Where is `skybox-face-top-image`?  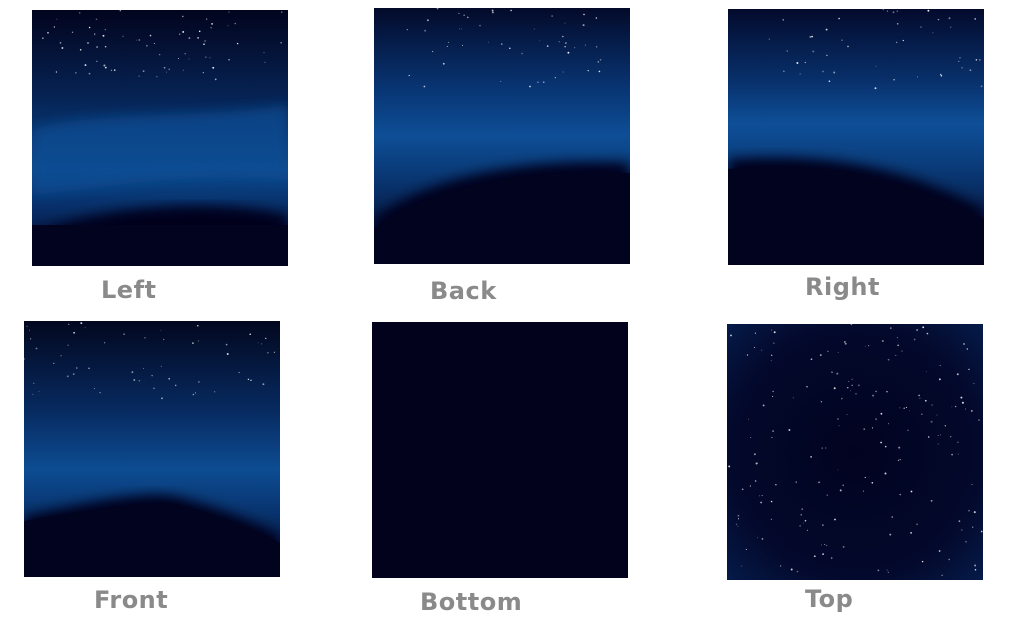 skybox-face-top-image is located at coordinates (855, 452).